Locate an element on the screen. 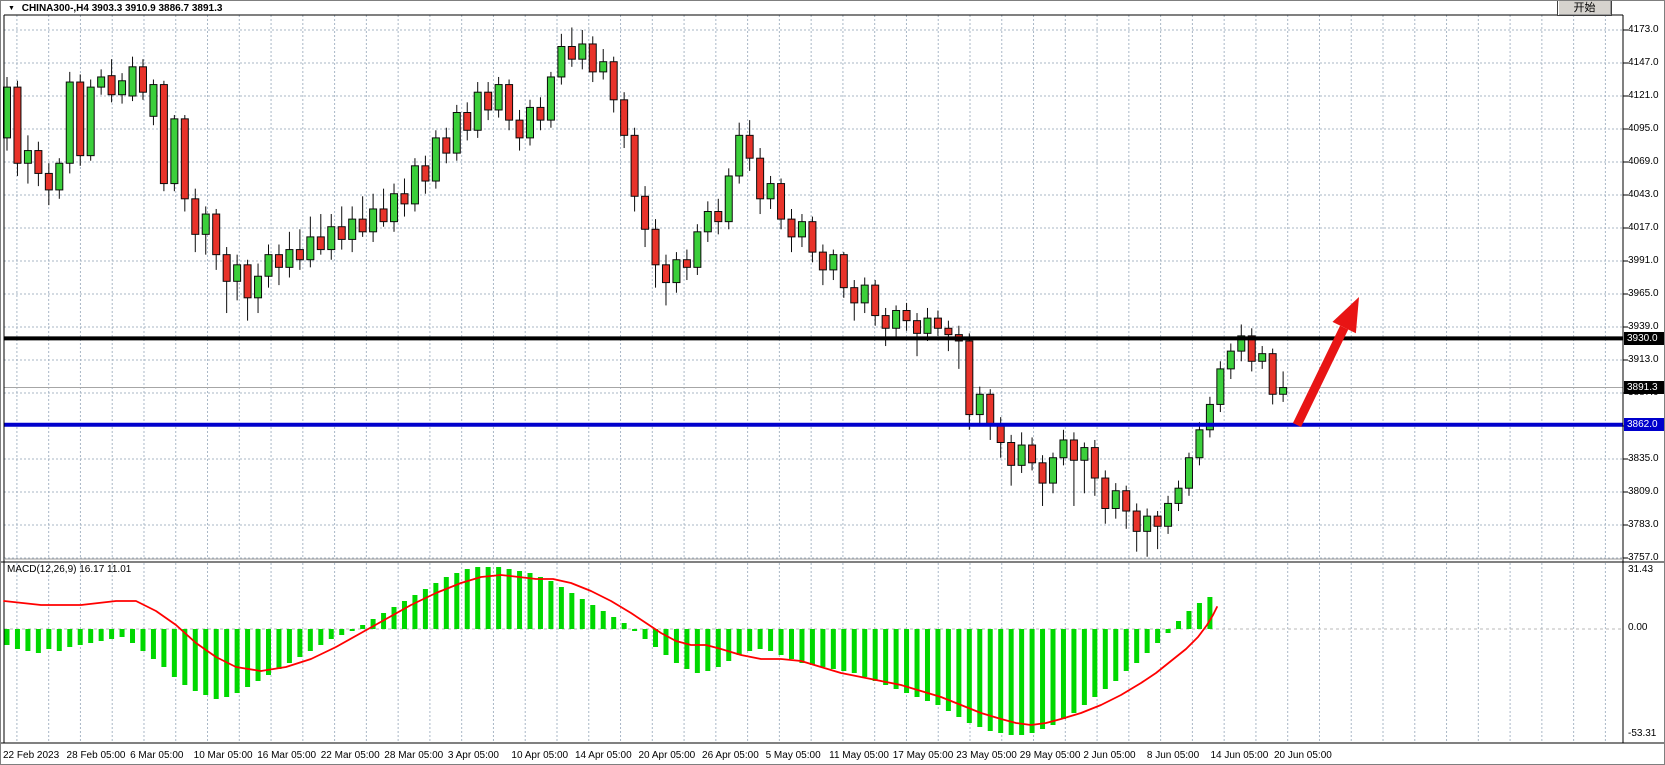  trend-arrow-head is located at coordinates (1345, 315).